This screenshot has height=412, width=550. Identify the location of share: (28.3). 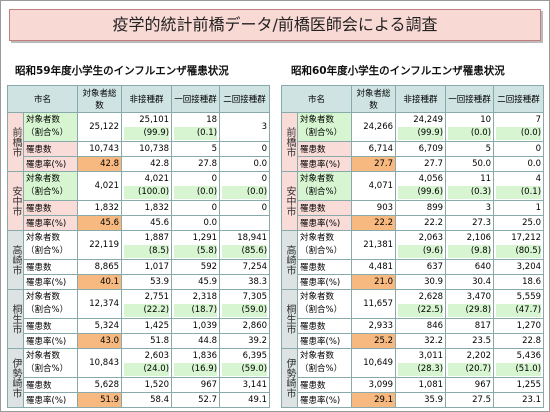
(421, 369).